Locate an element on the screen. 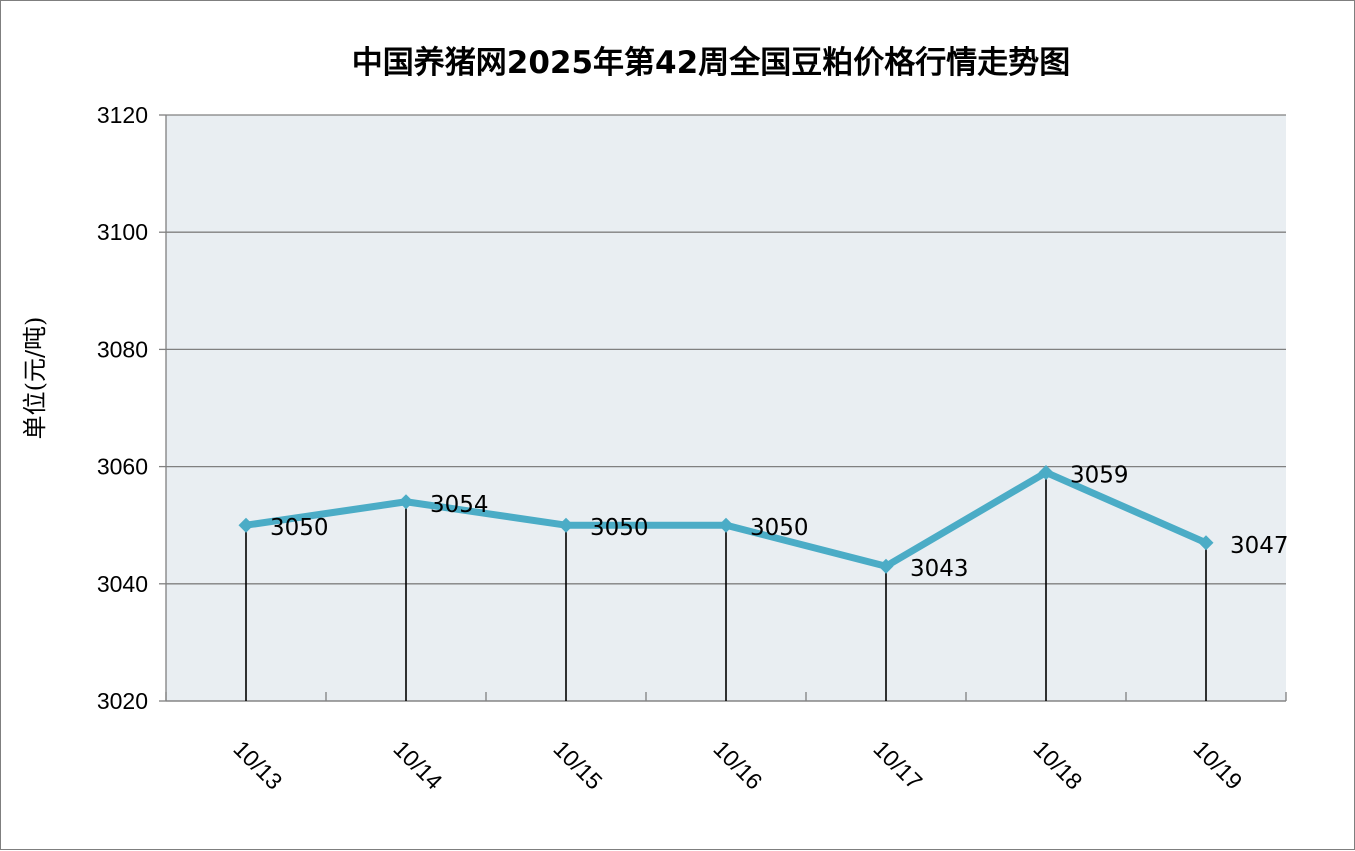 The width and height of the screenshot is (1355, 851). x-tick-label: 10/14 is located at coordinates (417, 764).